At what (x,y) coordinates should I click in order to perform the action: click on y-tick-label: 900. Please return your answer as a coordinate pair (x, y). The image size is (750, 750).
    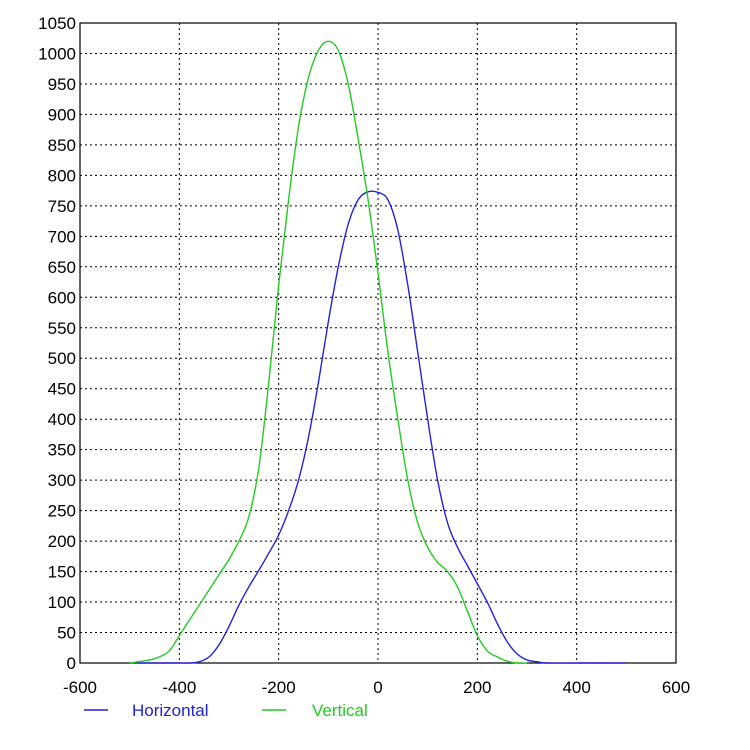
    Looking at the image, I should click on (62, 114).